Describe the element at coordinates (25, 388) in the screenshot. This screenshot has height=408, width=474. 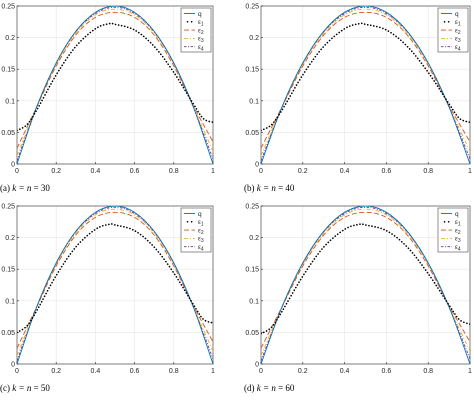
I see `panel-caption: (c) k = n = 50` at that location.